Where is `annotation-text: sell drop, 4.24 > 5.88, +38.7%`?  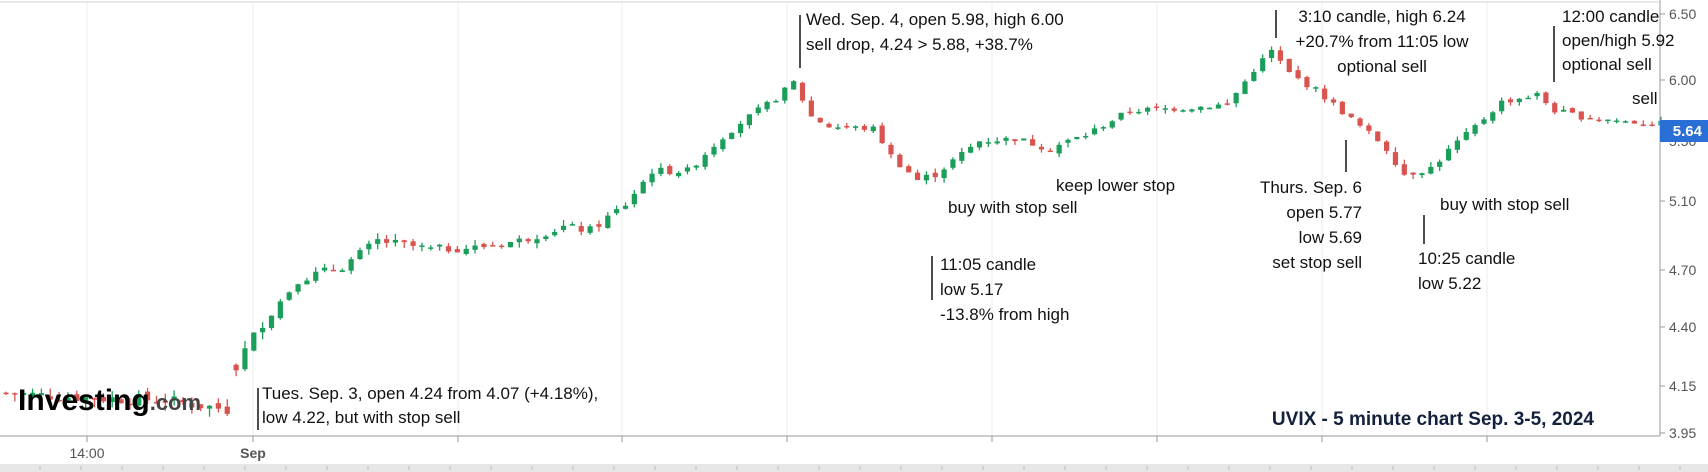
annotation-text: sell drop, 4.24 > 5.88, +38.7% is located at coordinates (919, 44).